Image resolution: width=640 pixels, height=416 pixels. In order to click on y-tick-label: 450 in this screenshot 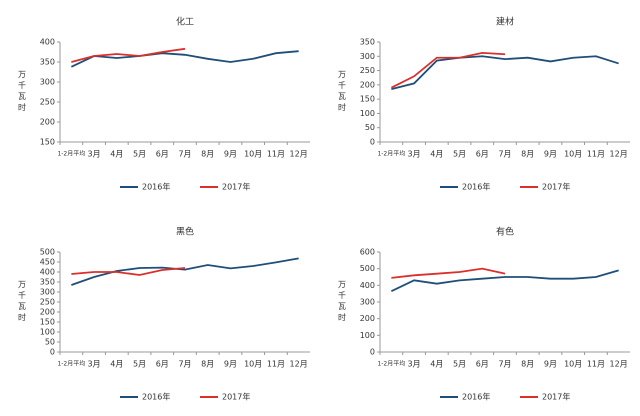, I will do `click(47, 262)`.